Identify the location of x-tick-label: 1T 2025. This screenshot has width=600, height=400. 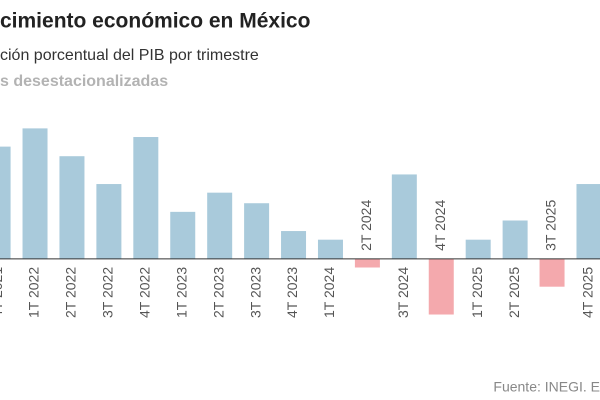
(477, 292).